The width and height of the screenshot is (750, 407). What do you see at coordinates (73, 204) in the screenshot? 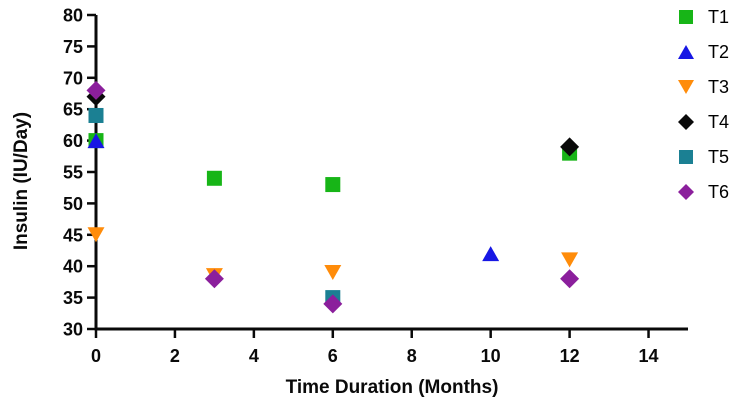
I see `y-tick-label: 50` at bounding box center [73, 204].